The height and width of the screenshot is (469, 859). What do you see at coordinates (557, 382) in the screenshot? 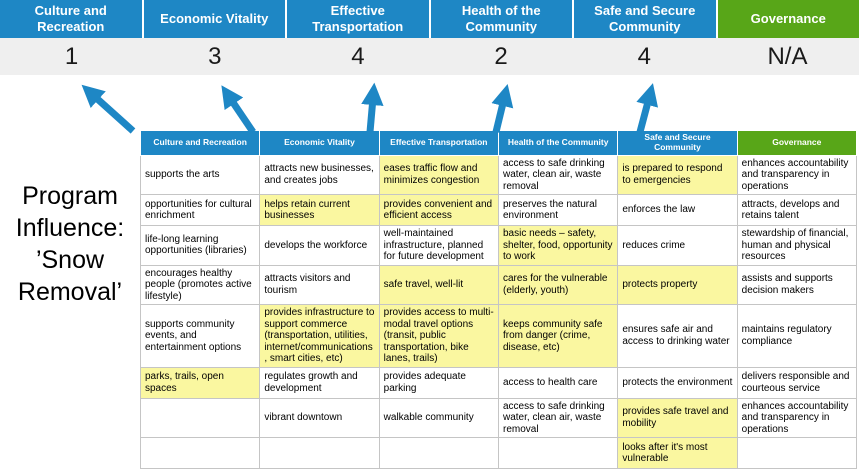
I see `matrix-cell: access to health care` at bounding box center [557, 382].